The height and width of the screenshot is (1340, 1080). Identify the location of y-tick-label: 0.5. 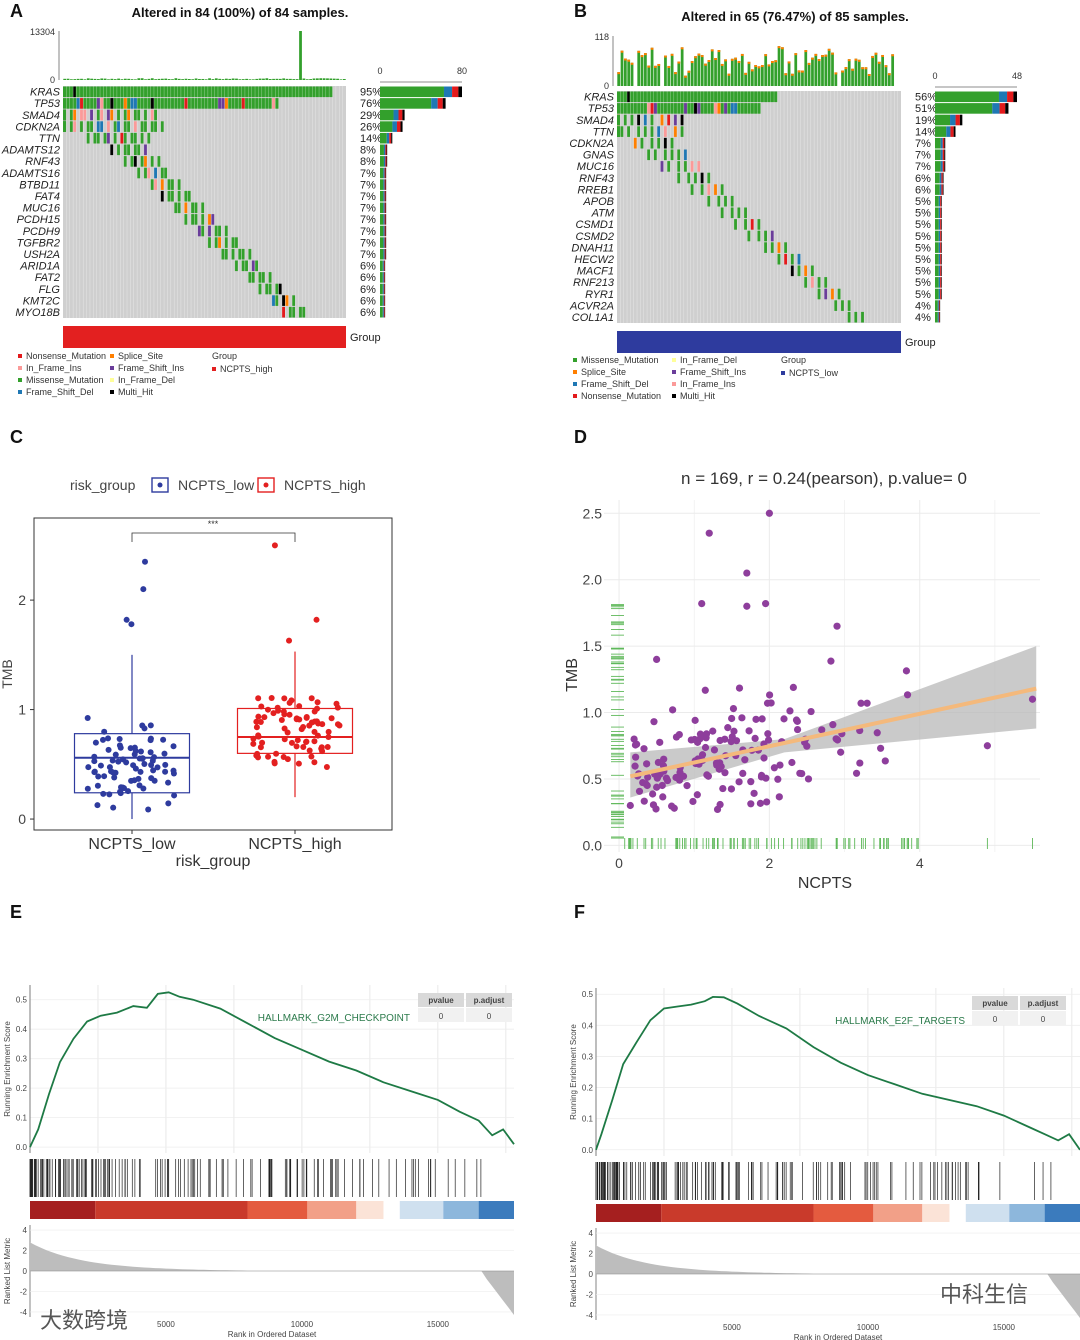
(588, 994).